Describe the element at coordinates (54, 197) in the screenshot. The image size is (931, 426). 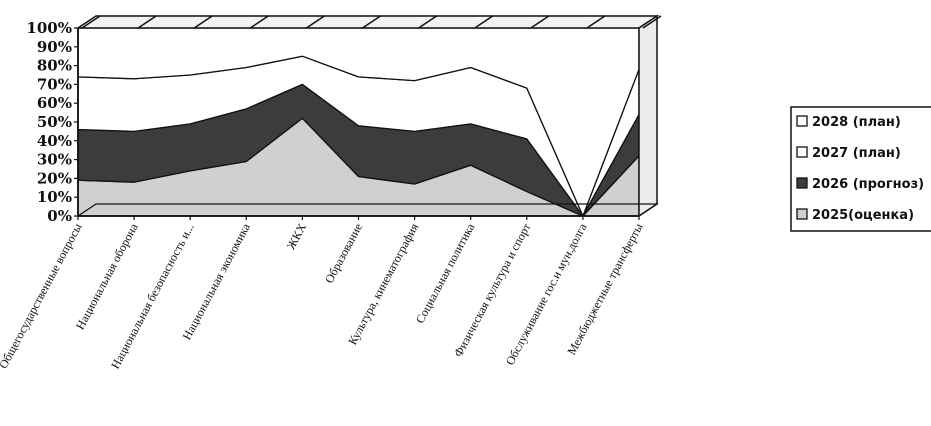
I see `y-tick-label: 10%` at that location.